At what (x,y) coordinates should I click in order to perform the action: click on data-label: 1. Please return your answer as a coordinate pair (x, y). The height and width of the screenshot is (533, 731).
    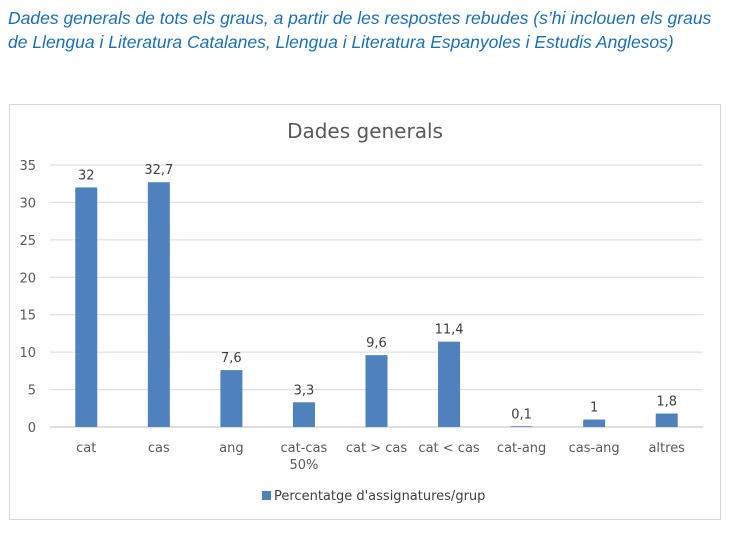
    Looking at the image, I should click on (594, 408).